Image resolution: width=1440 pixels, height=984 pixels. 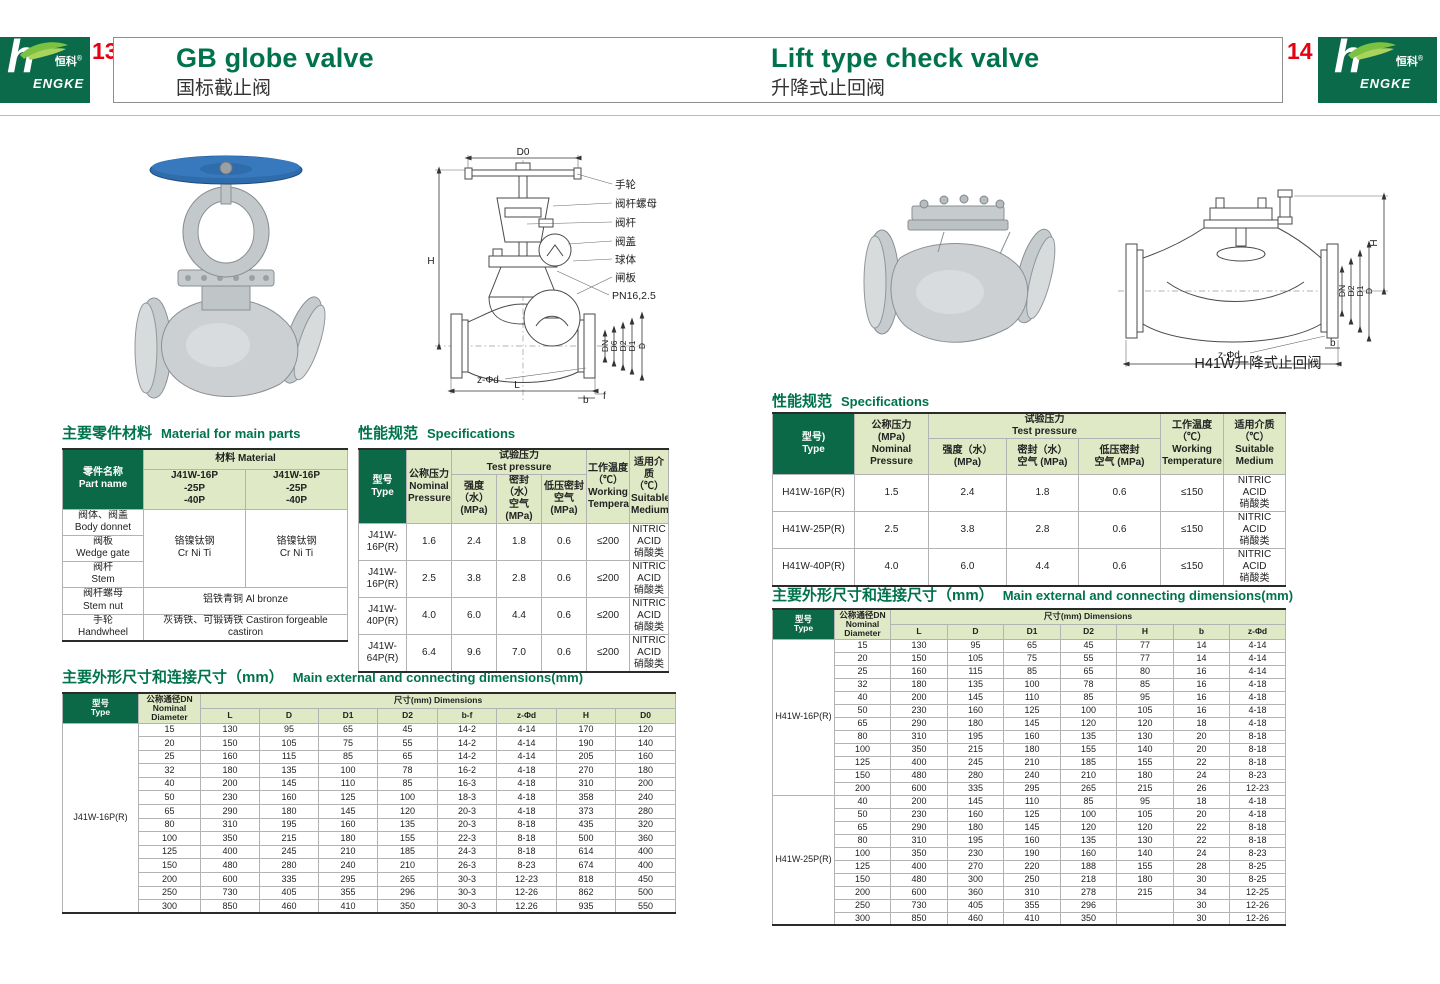 I want to click on svg-text: 闸板, so click(x=625, y=277).